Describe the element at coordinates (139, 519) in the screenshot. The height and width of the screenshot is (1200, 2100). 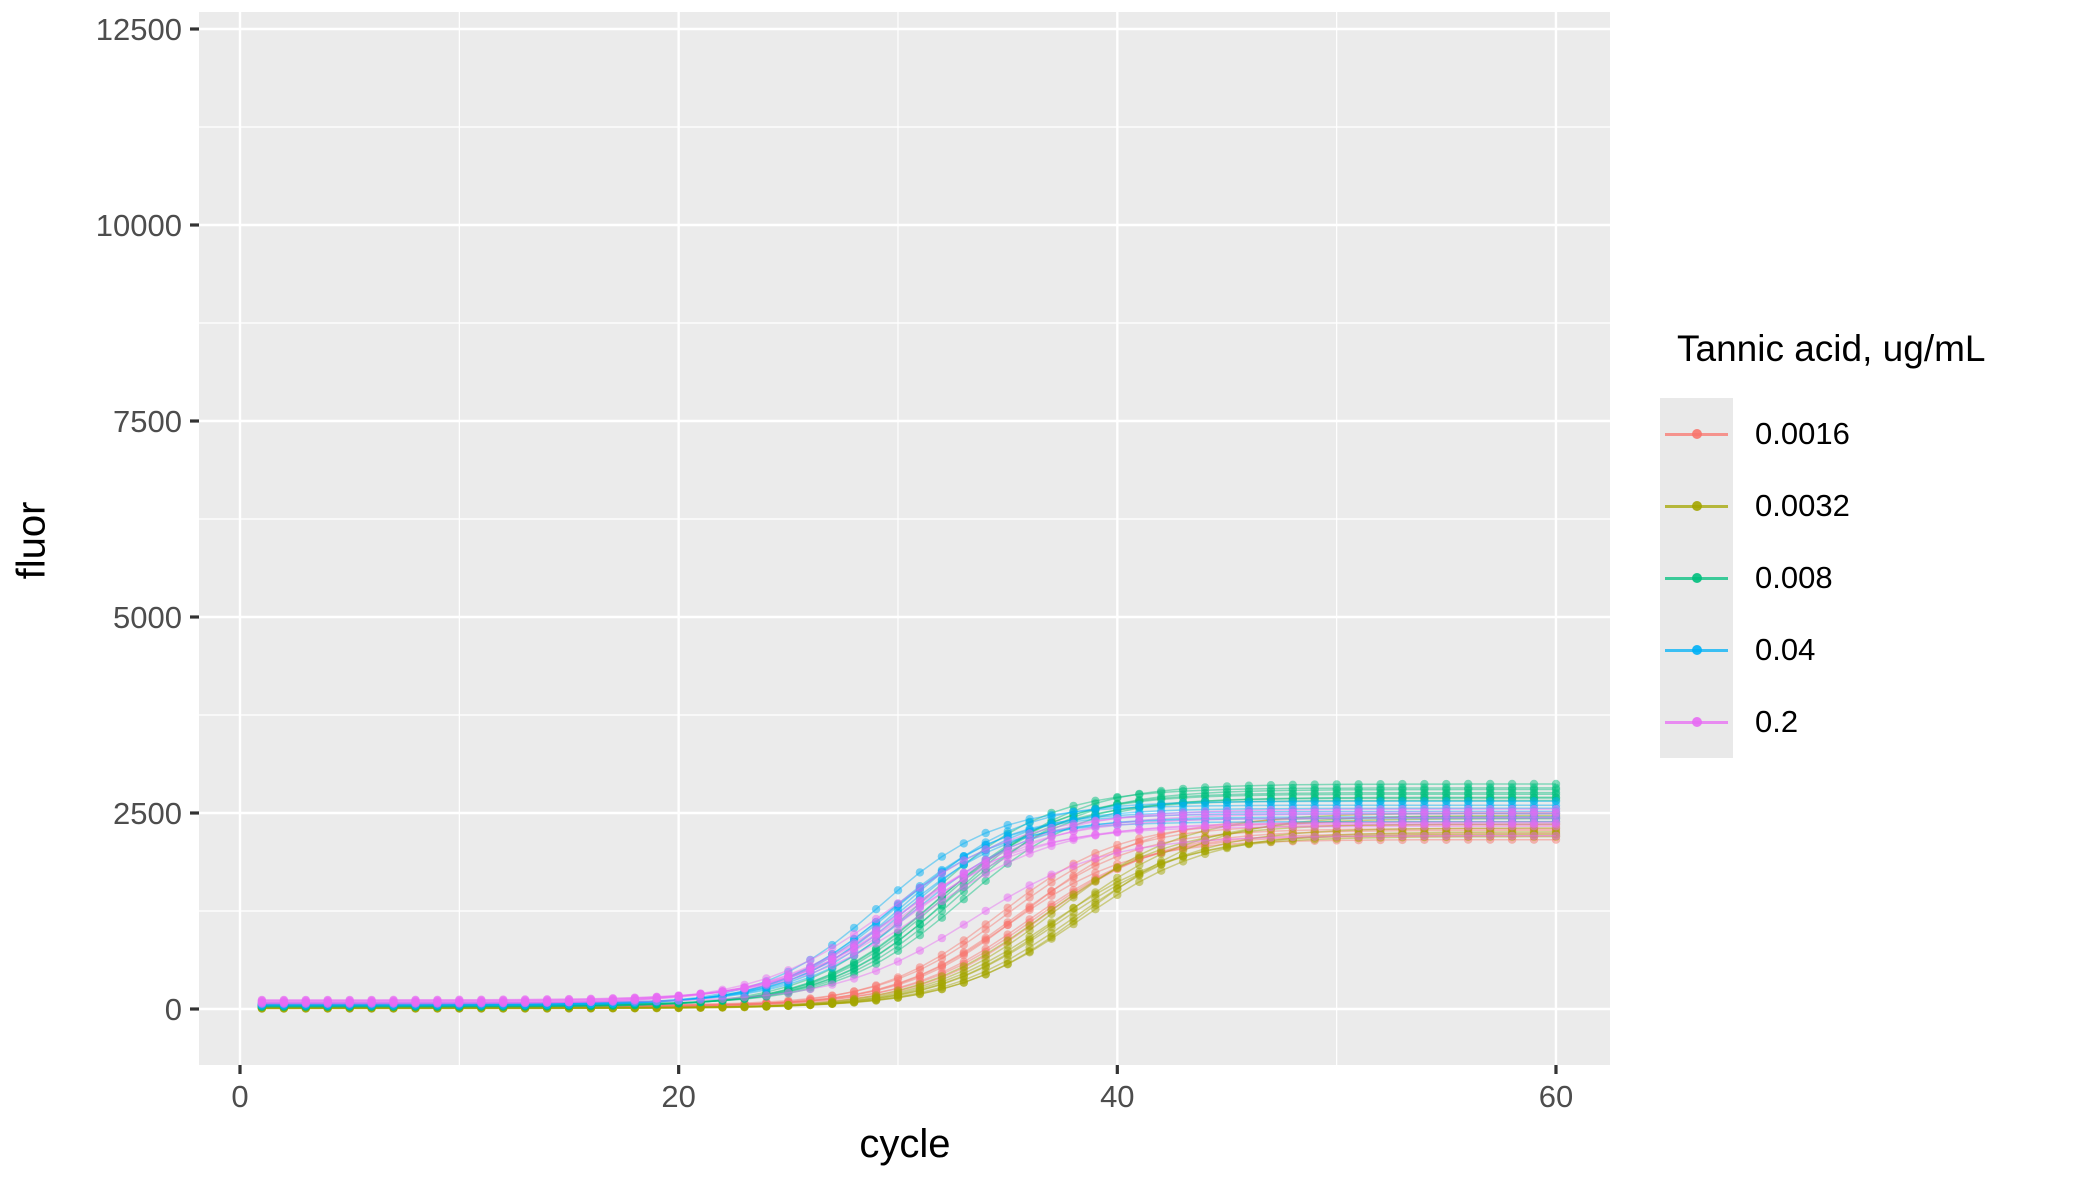
I see `y-tick-labels: 0 2500 5000 7500 10000 12500` at that location.